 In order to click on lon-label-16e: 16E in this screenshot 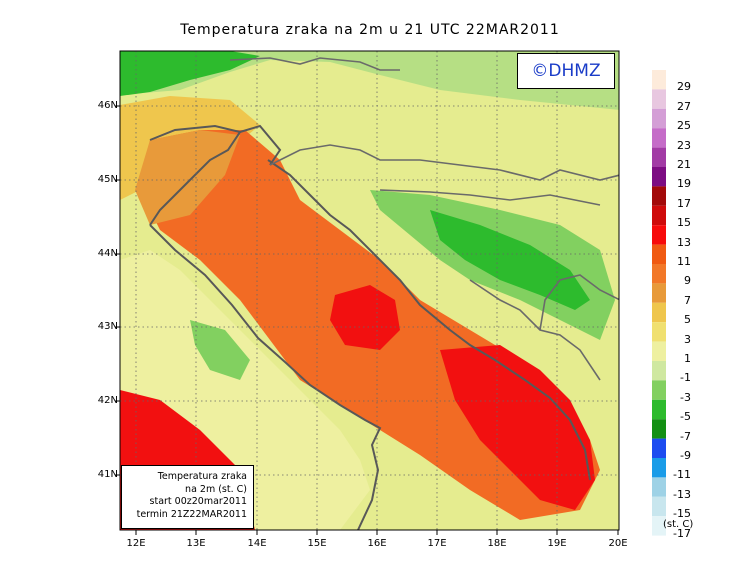, I will do `click(377, 543)`.